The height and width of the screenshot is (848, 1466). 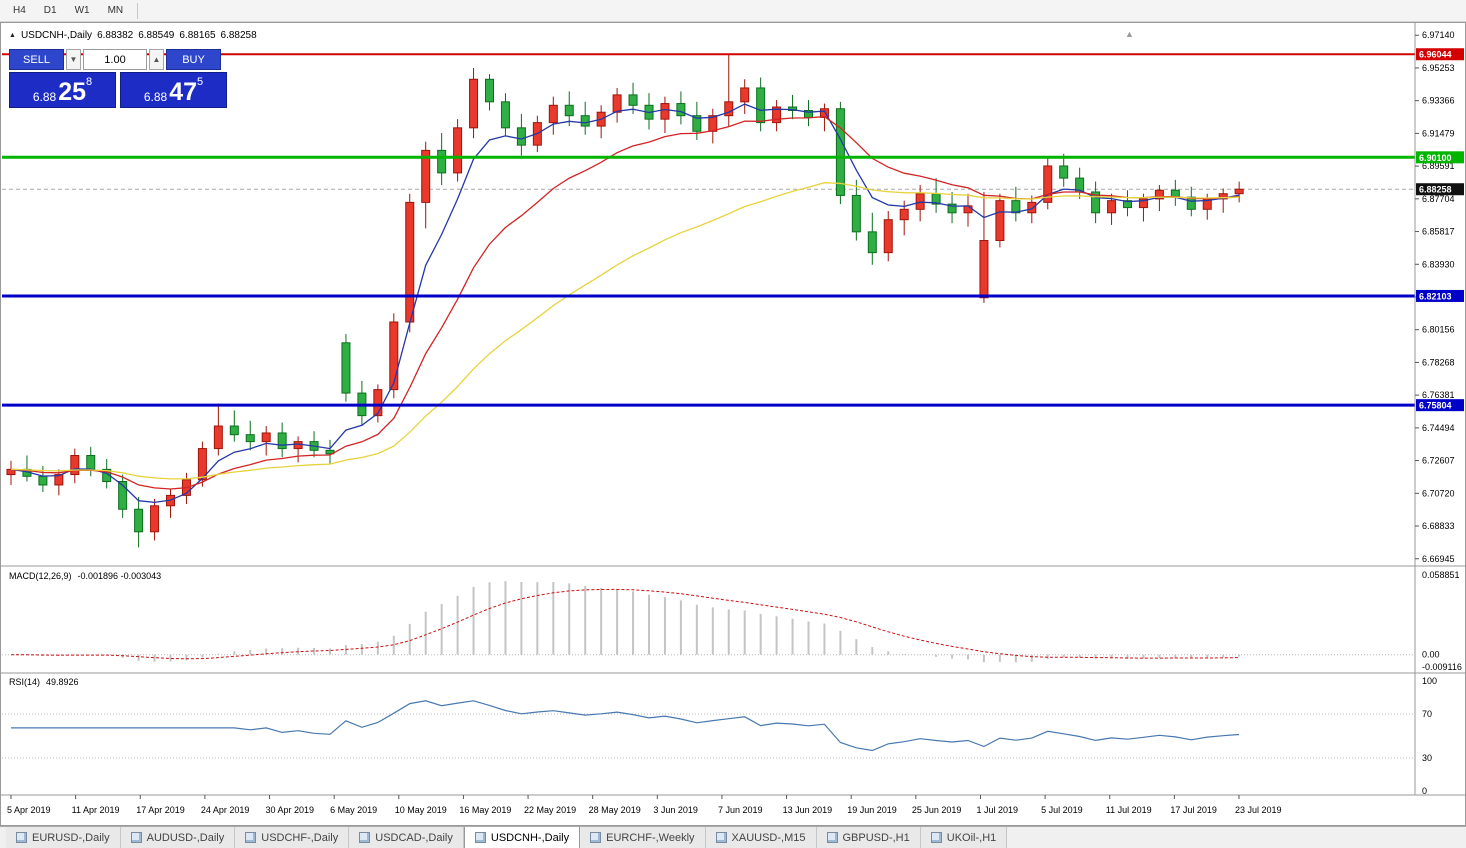 I want to click on chart-tab: USDCNH-,Daily, so click(x=522, y=837).